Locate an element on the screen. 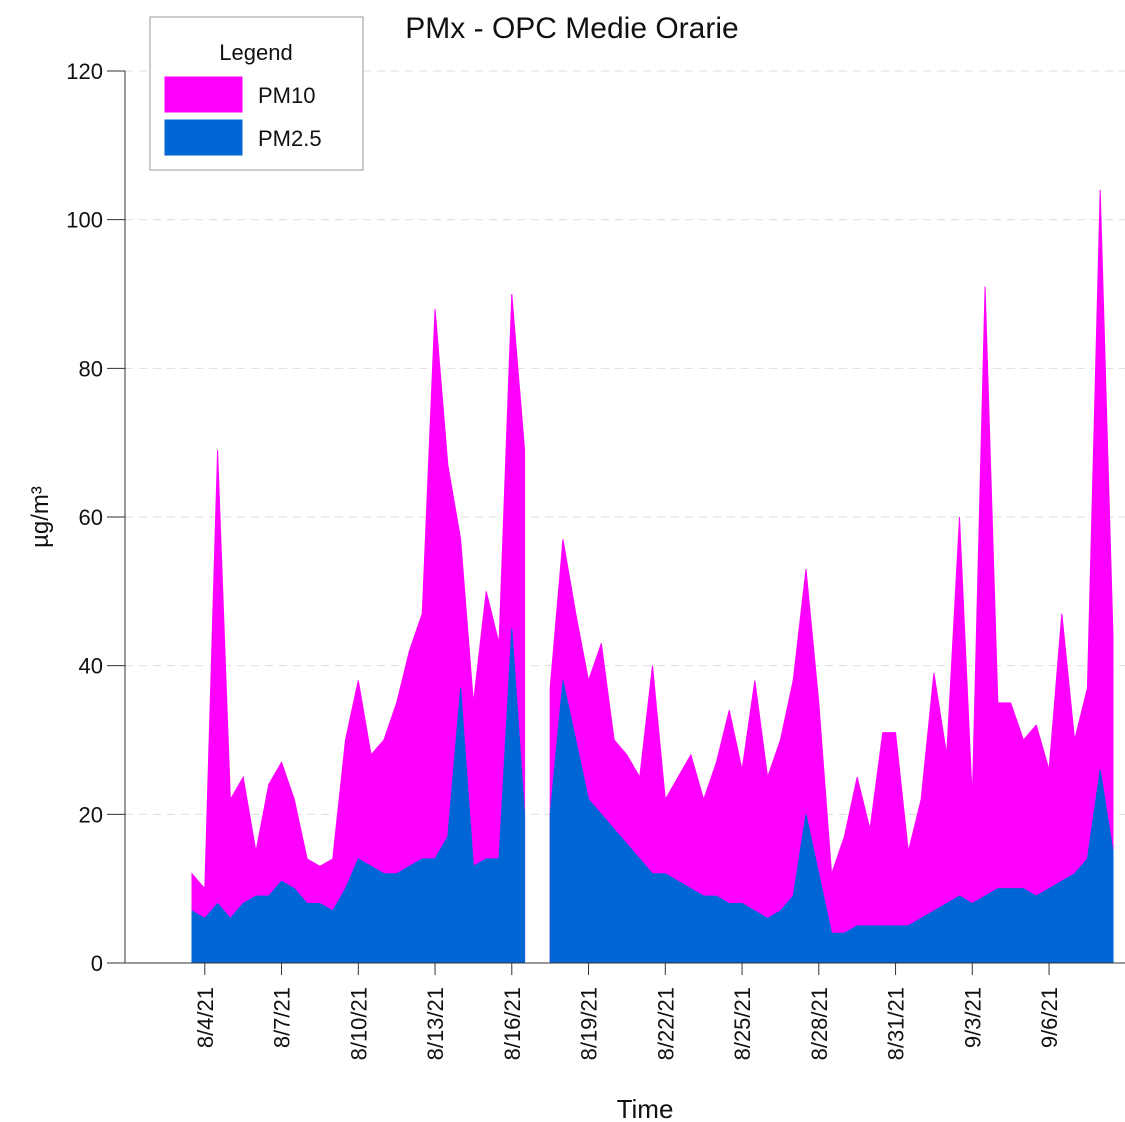 The image size is (1125, 1122). y-tick-label: 0 is located at coordinates (97, 963).